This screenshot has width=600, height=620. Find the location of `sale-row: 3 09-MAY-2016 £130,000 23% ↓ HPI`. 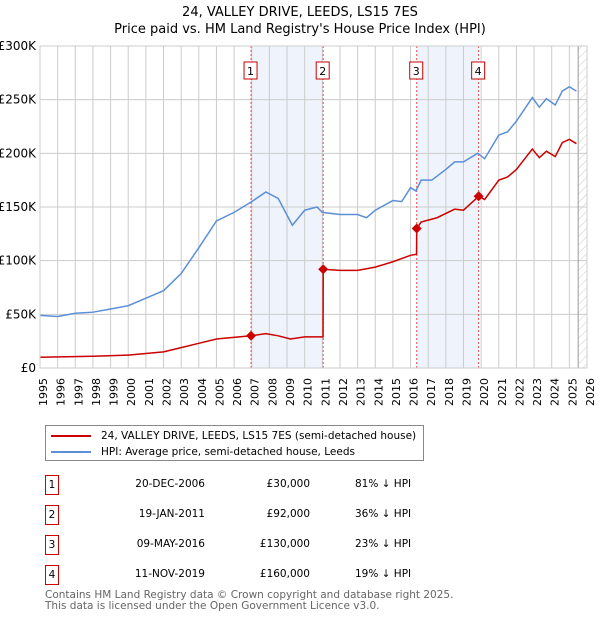

sale-row: 3 09-MAY-2016 £130,000 23% ↓ HPI is located at coordinates (255, 545).